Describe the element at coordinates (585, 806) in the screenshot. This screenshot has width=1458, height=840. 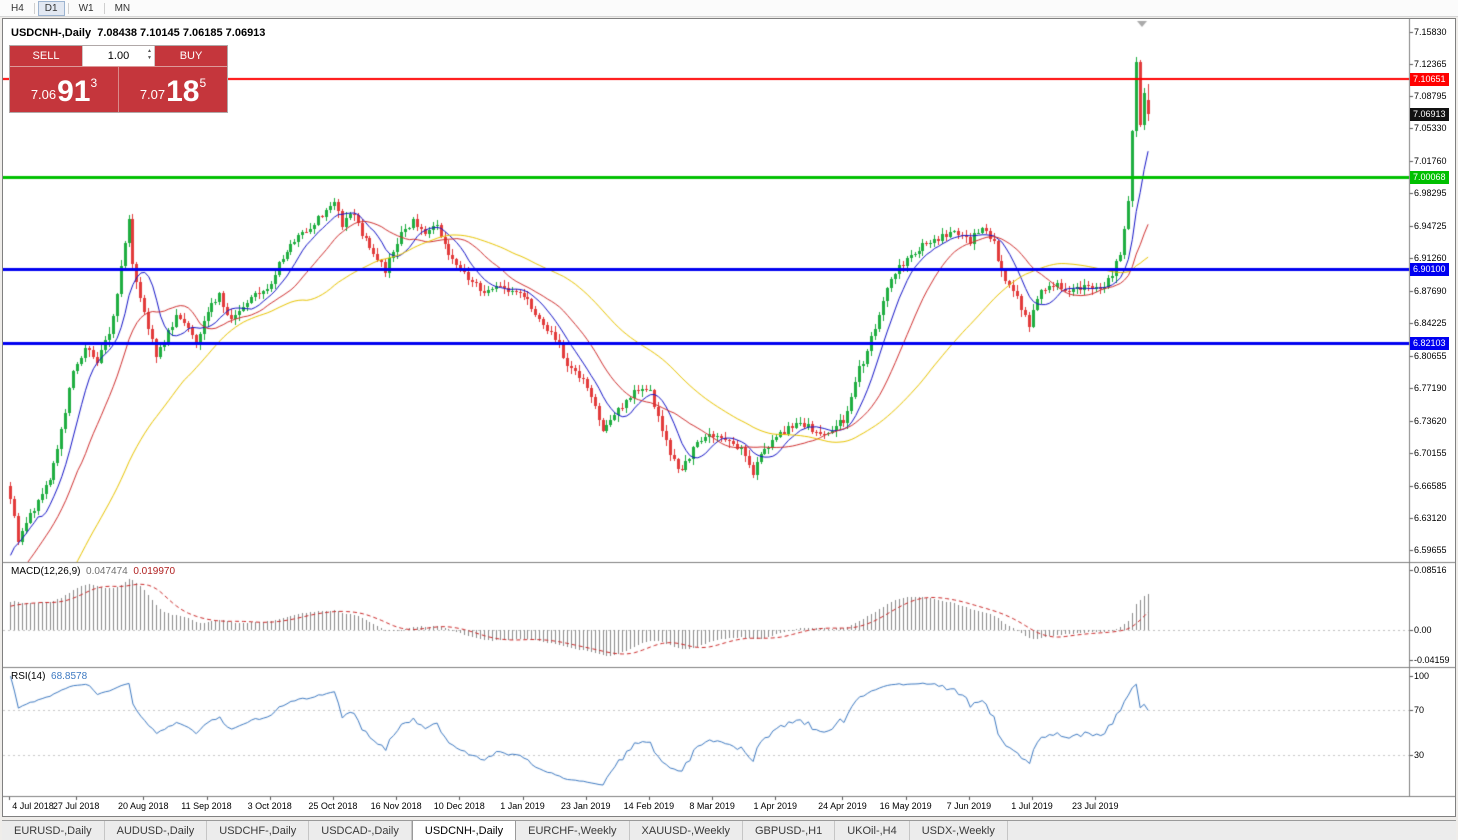
I see `date-axis-label: 23 Jan 2019` at that location.